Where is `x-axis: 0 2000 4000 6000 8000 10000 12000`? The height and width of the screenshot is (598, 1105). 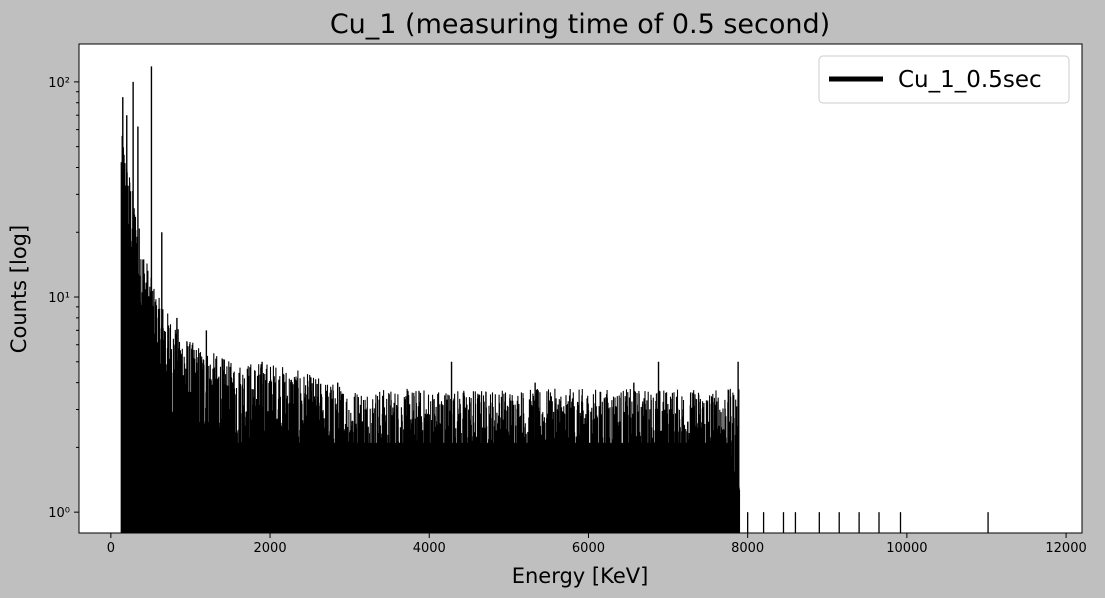 x-axis: 0 2000 4000 6000 8000 10000 12000 is located at coordinates (597, 544).